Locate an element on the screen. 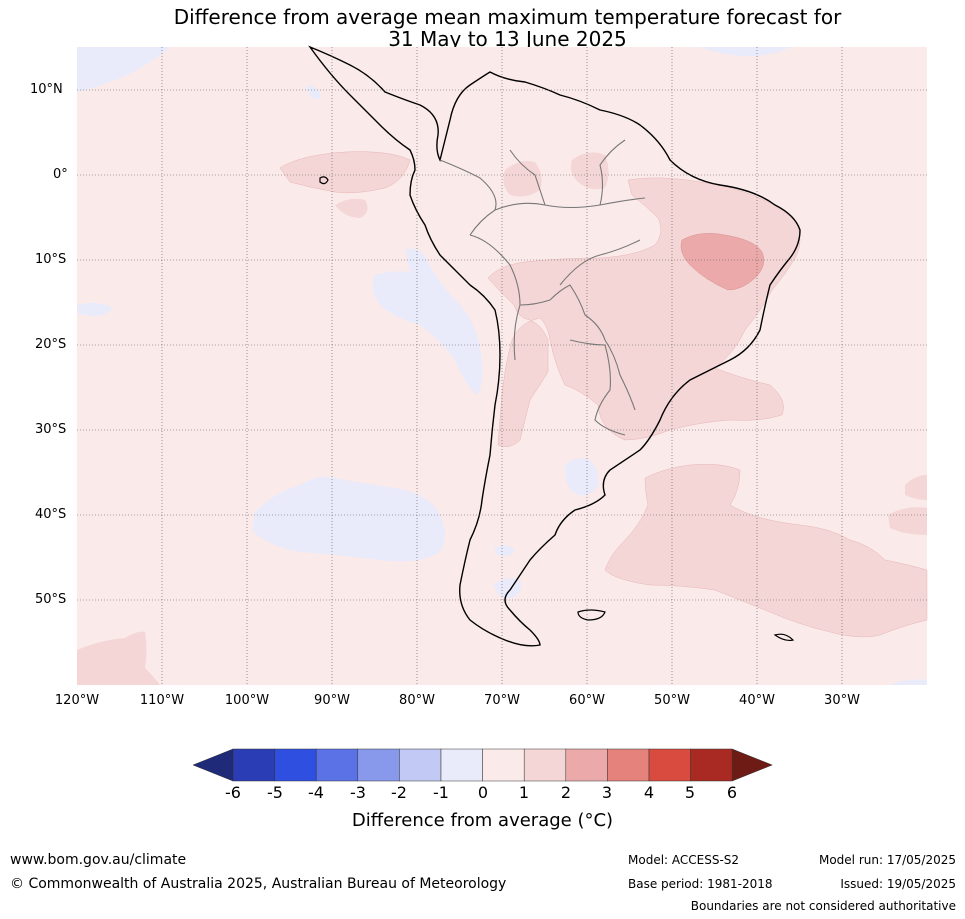  colorbar-tick: 3 is located at coordinates (607, 792).